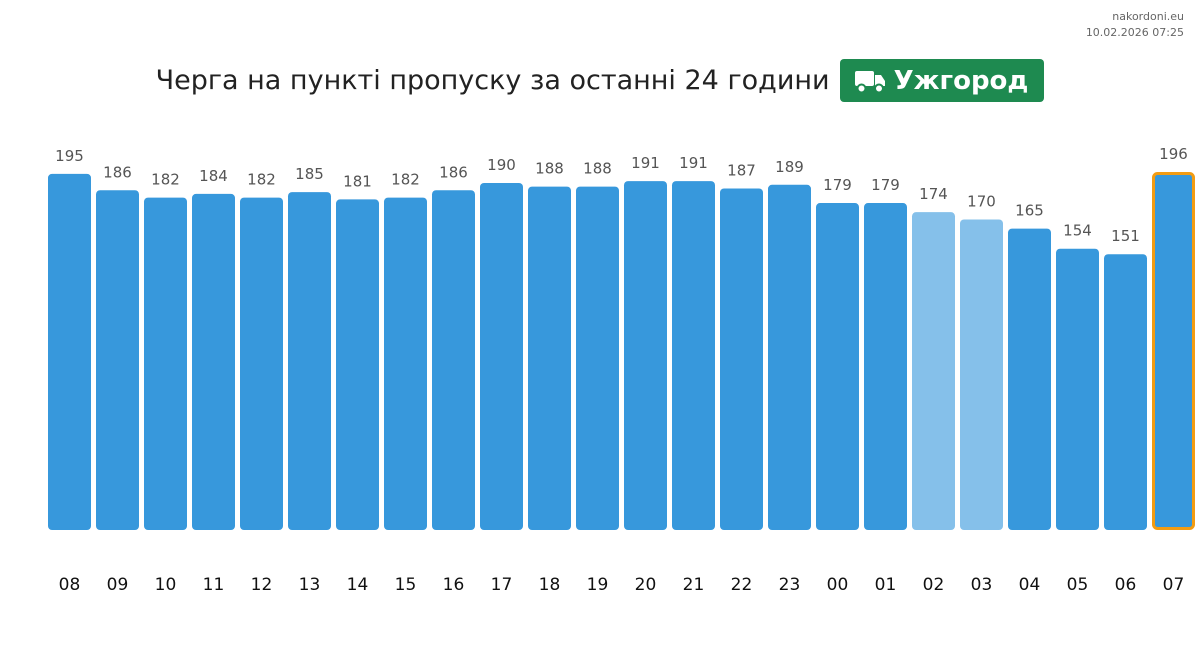  Describe the element at coordinates (1126, 585) in the screenshot. I see `x-tick-06: 06` at that location.